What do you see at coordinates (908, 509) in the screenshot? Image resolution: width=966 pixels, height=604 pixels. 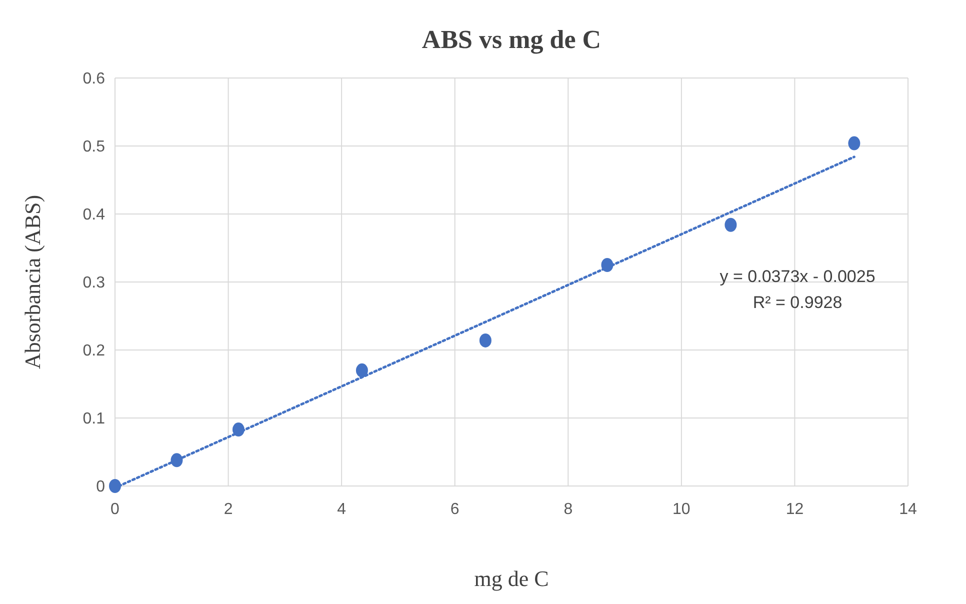 I see `x-tick-label: 14` at bounding box center [908, 509].